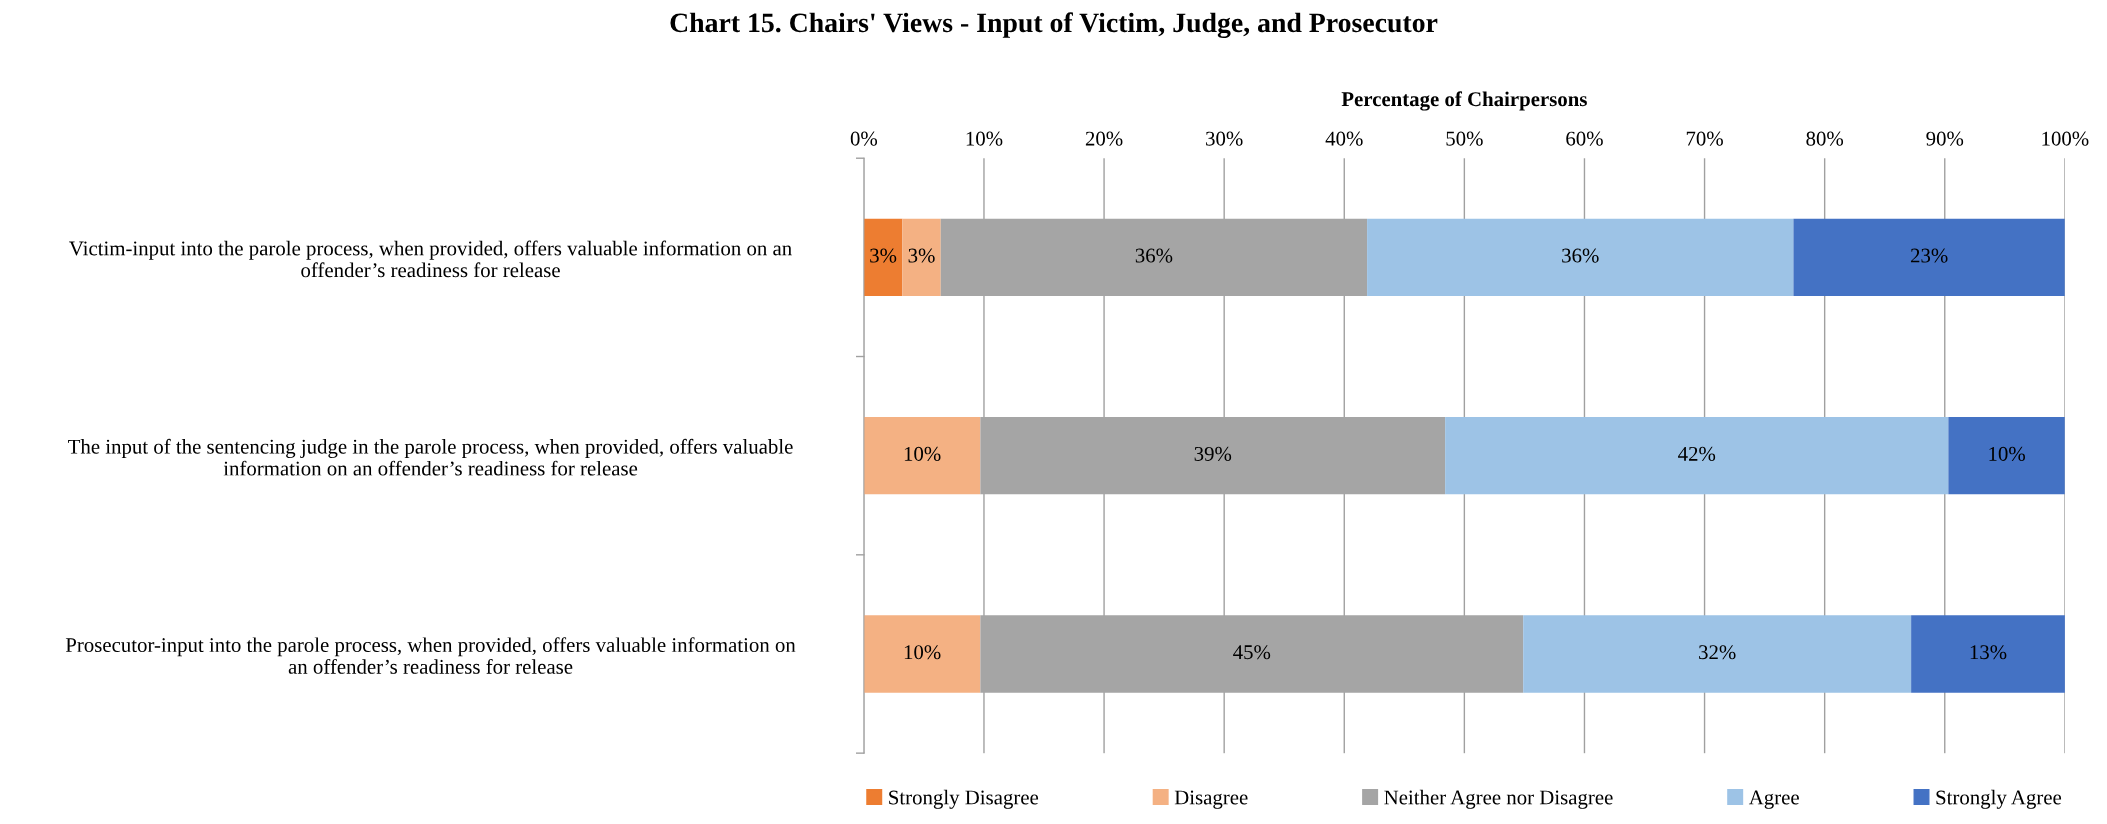  I want to click on x-tick-label: 90%, so click(1945, 138).